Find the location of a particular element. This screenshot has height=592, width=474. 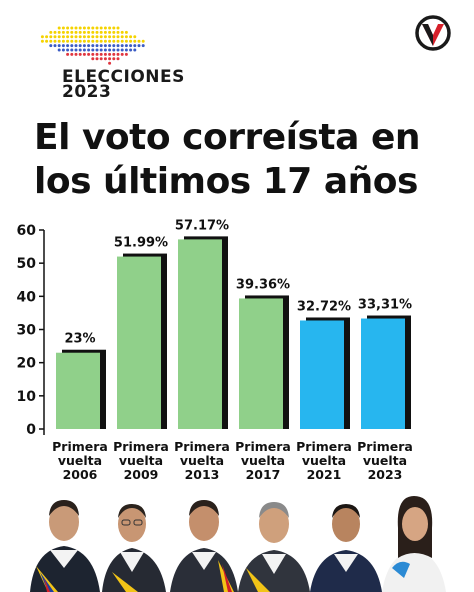

y-axis: 0 10 20 30 40 50 60 is located at coordinates (31, 330).